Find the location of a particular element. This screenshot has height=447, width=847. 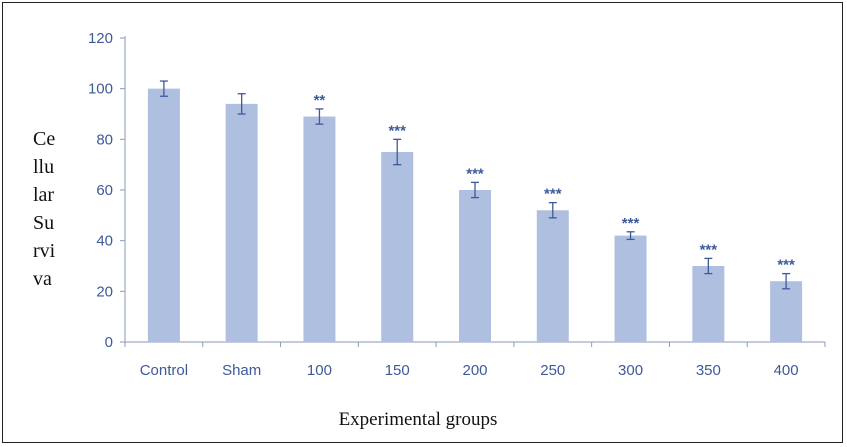

x-tick-label: 250 is located at coordinates (552, 370).